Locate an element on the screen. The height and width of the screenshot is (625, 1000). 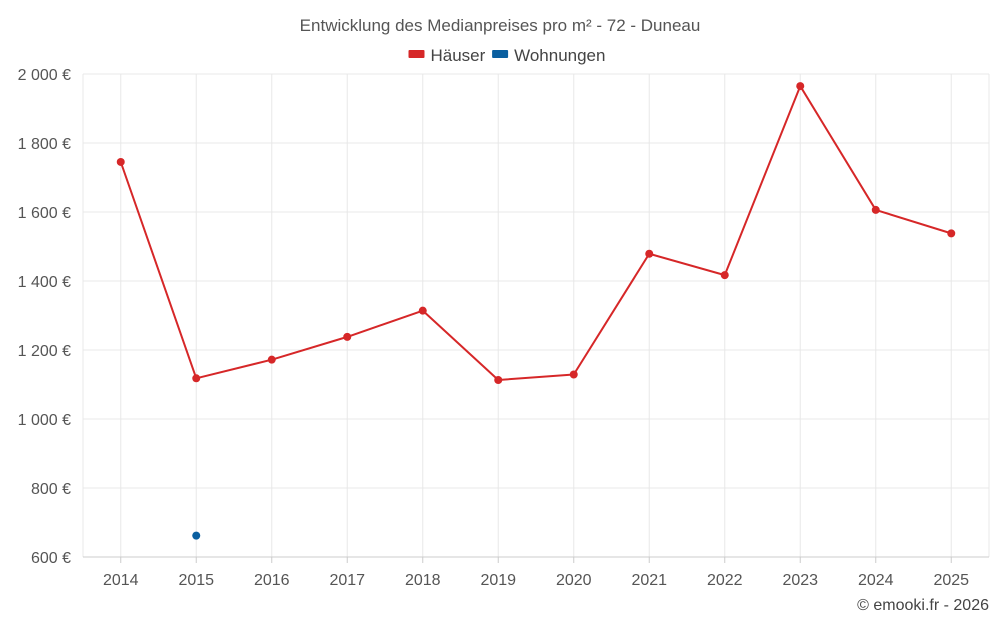
x-tick-label: 2021 is located at coordinates (649, 580).